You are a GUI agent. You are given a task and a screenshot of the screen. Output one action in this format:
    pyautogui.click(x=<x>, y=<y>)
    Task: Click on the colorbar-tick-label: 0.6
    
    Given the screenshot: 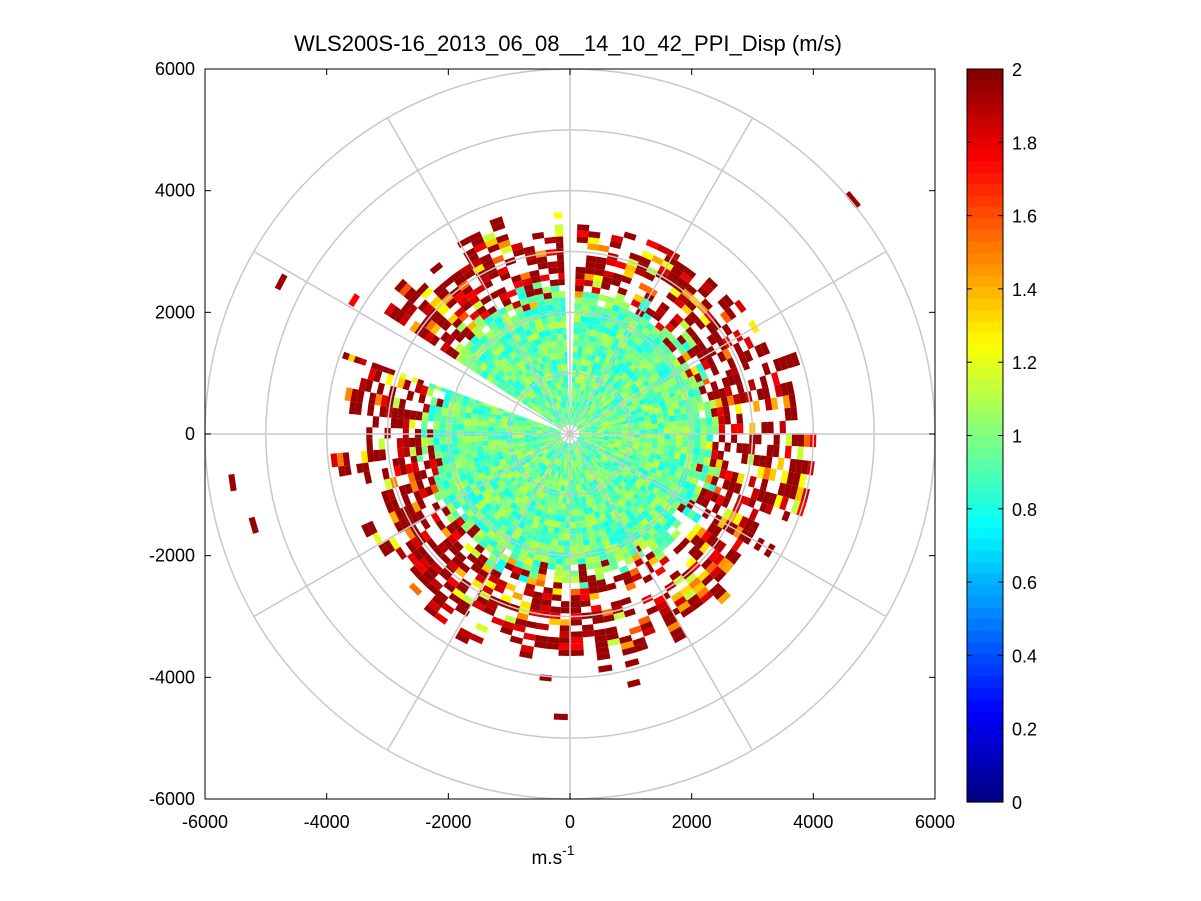 What is the action you would take?
    pyautogui.click(x=1024, y=583)
    